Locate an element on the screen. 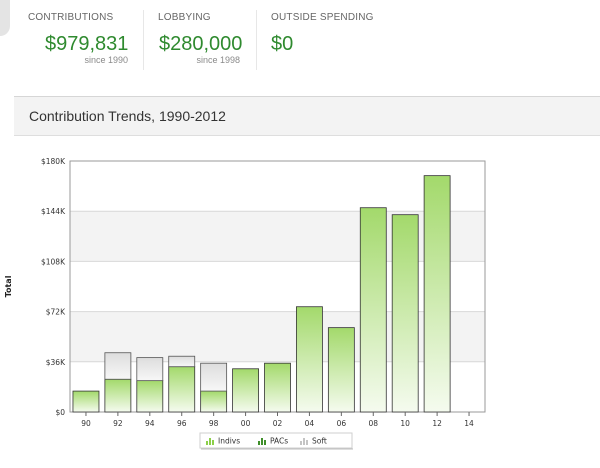 This screenshot has width=600, height=468. legend-label-soft: Soft is located at coordinates (319, 441).